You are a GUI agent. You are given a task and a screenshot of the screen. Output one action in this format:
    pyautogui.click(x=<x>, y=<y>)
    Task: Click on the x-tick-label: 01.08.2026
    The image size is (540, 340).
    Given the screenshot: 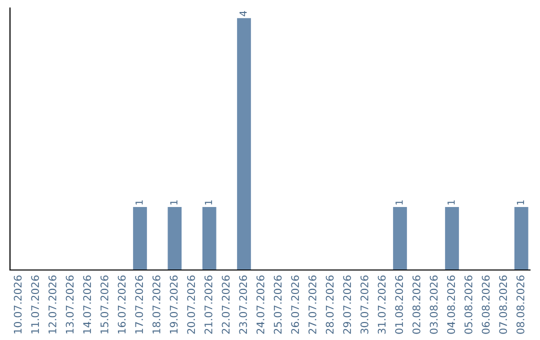 What is the action you would take?
    pyautogui.click(x=399, y=305)
    